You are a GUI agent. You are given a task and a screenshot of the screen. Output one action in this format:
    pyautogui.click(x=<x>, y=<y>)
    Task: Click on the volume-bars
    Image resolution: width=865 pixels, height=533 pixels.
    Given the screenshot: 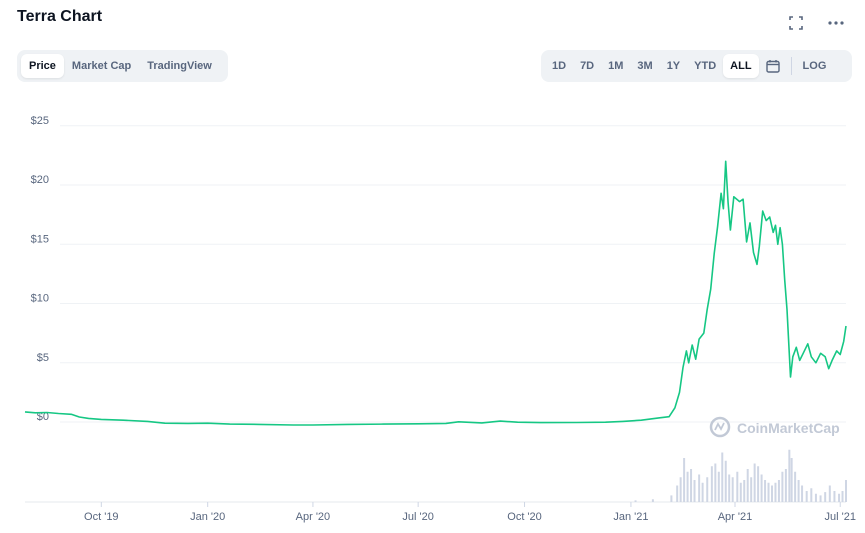 What is the action you would take?
    pyautogui.click(x=740, y=475)
    